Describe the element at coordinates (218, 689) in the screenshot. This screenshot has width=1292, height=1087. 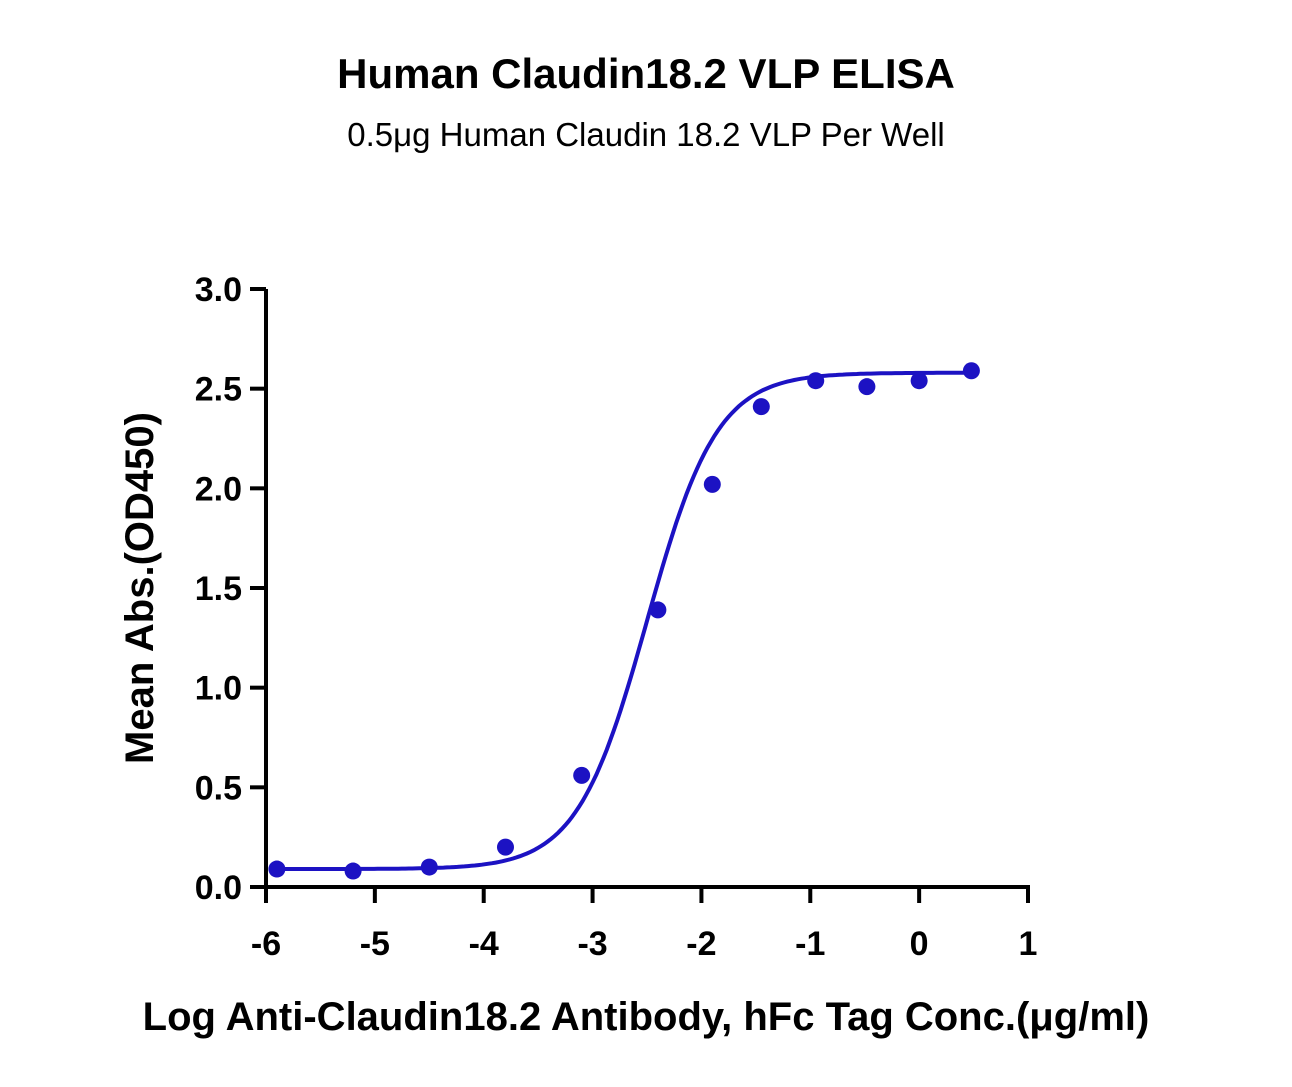
I see `y-tick-label: 1.0` at that location.